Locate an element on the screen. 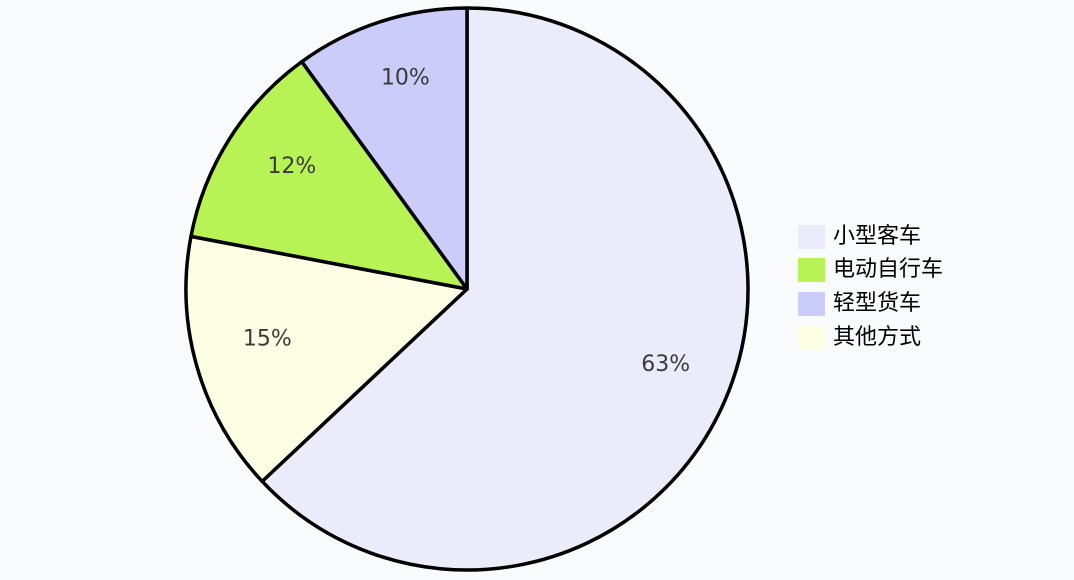  legend-item-label: 其他方式 is located at coordinates (877, 337).